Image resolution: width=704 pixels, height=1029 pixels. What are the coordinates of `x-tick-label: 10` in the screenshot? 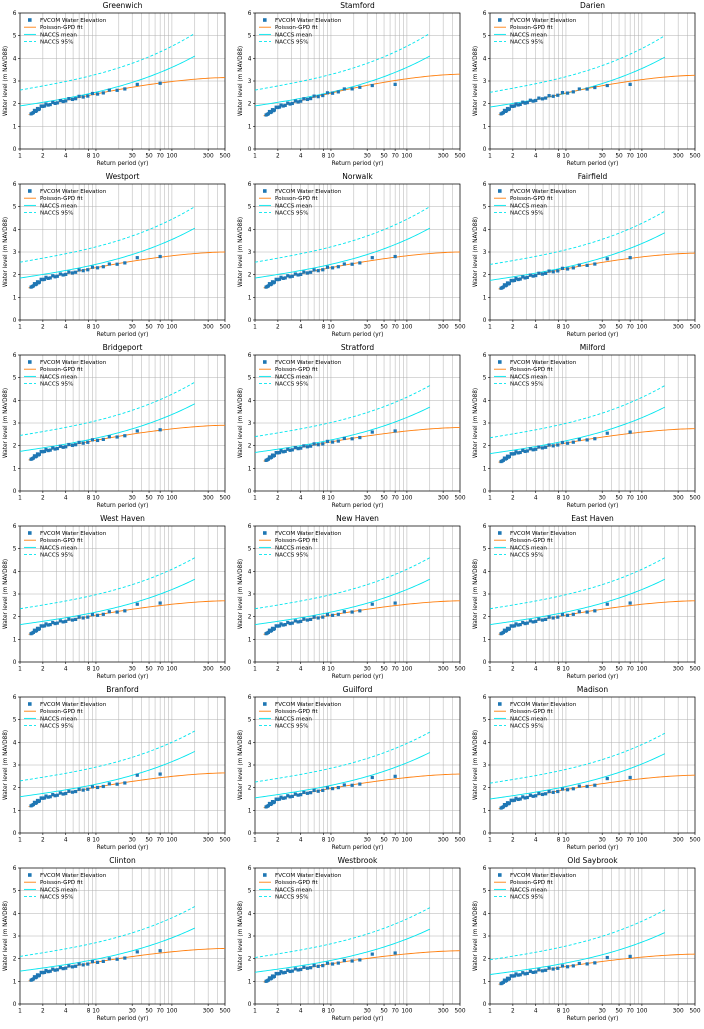 It's located at (96, 157).